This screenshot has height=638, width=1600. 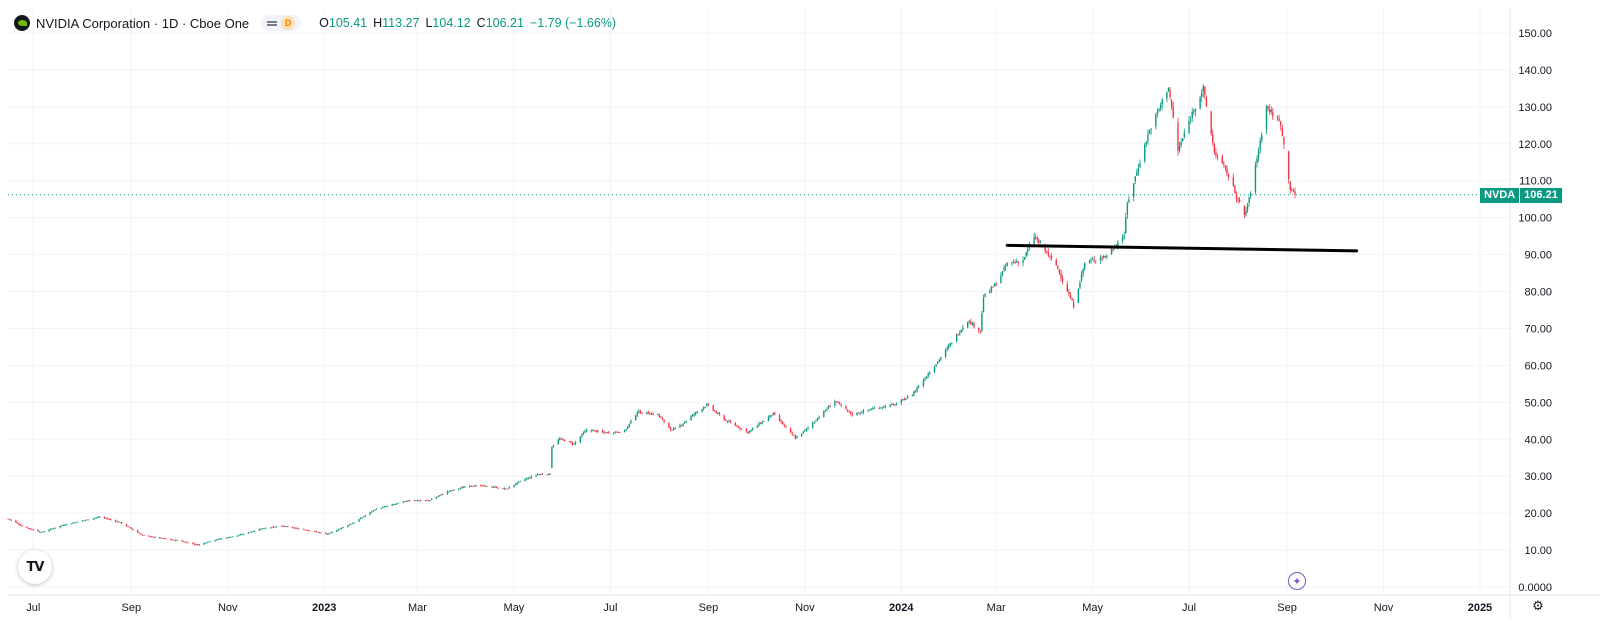 I want to click on tradingview-logo-icon: TV, so click(x=35, y=567).